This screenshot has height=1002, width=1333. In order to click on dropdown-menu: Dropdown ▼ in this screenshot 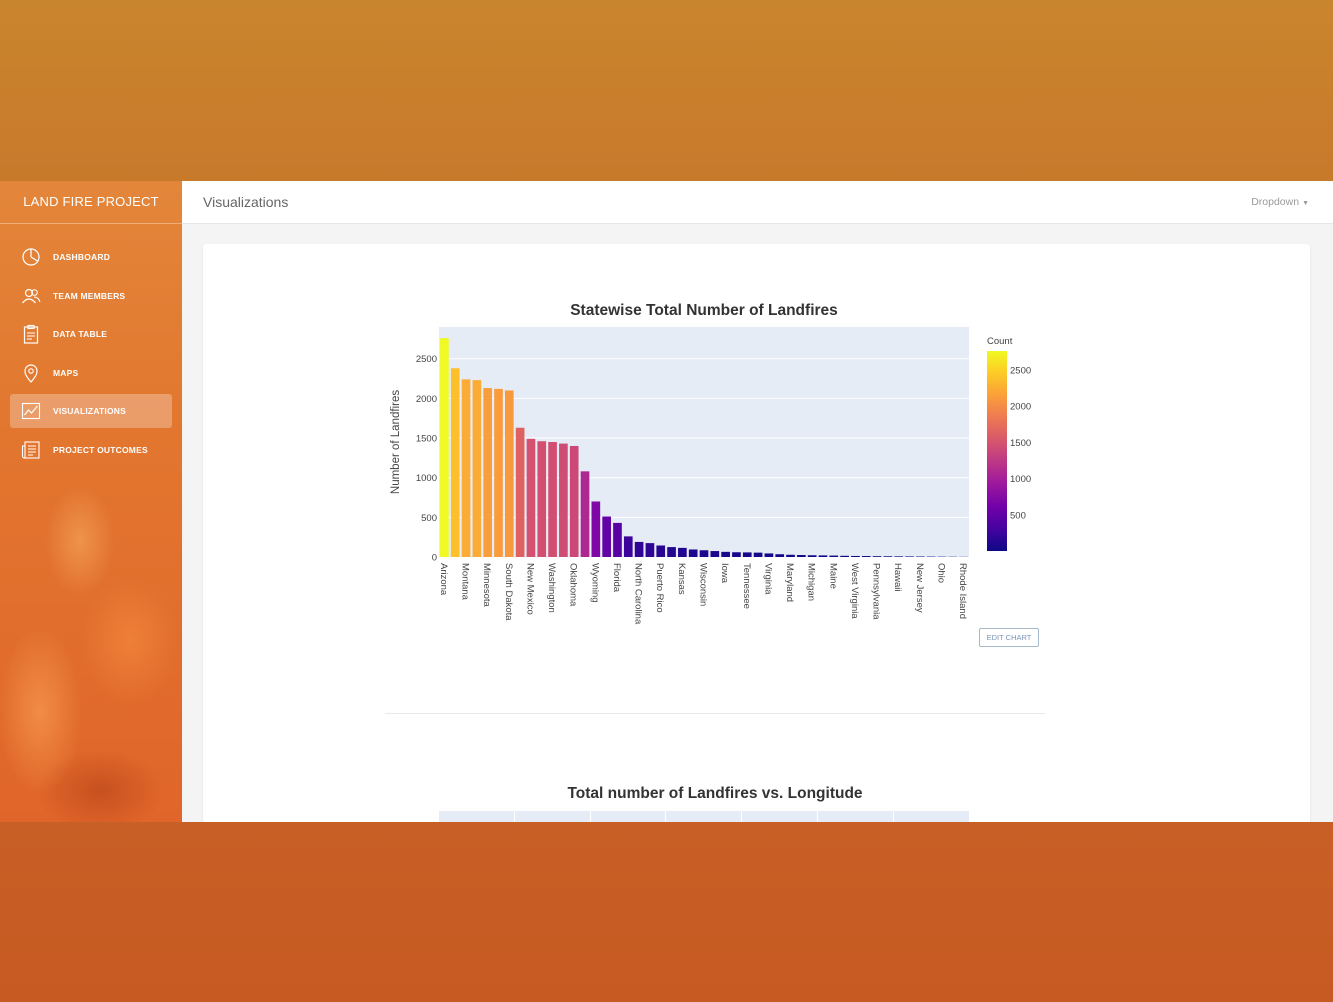, I will do `click(1280, 202)`.